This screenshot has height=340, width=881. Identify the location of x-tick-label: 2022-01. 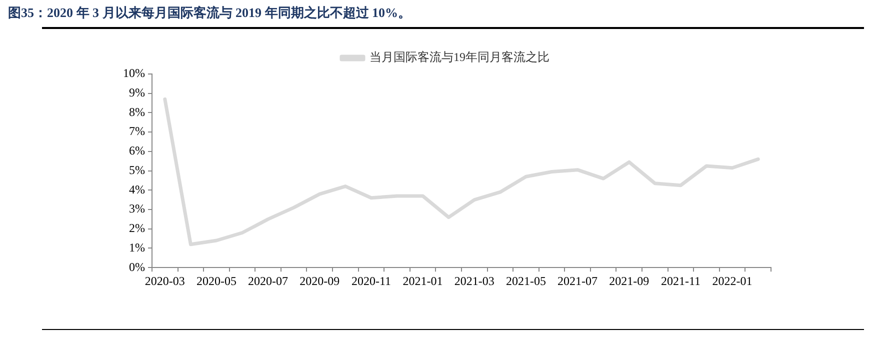
(732, 281).